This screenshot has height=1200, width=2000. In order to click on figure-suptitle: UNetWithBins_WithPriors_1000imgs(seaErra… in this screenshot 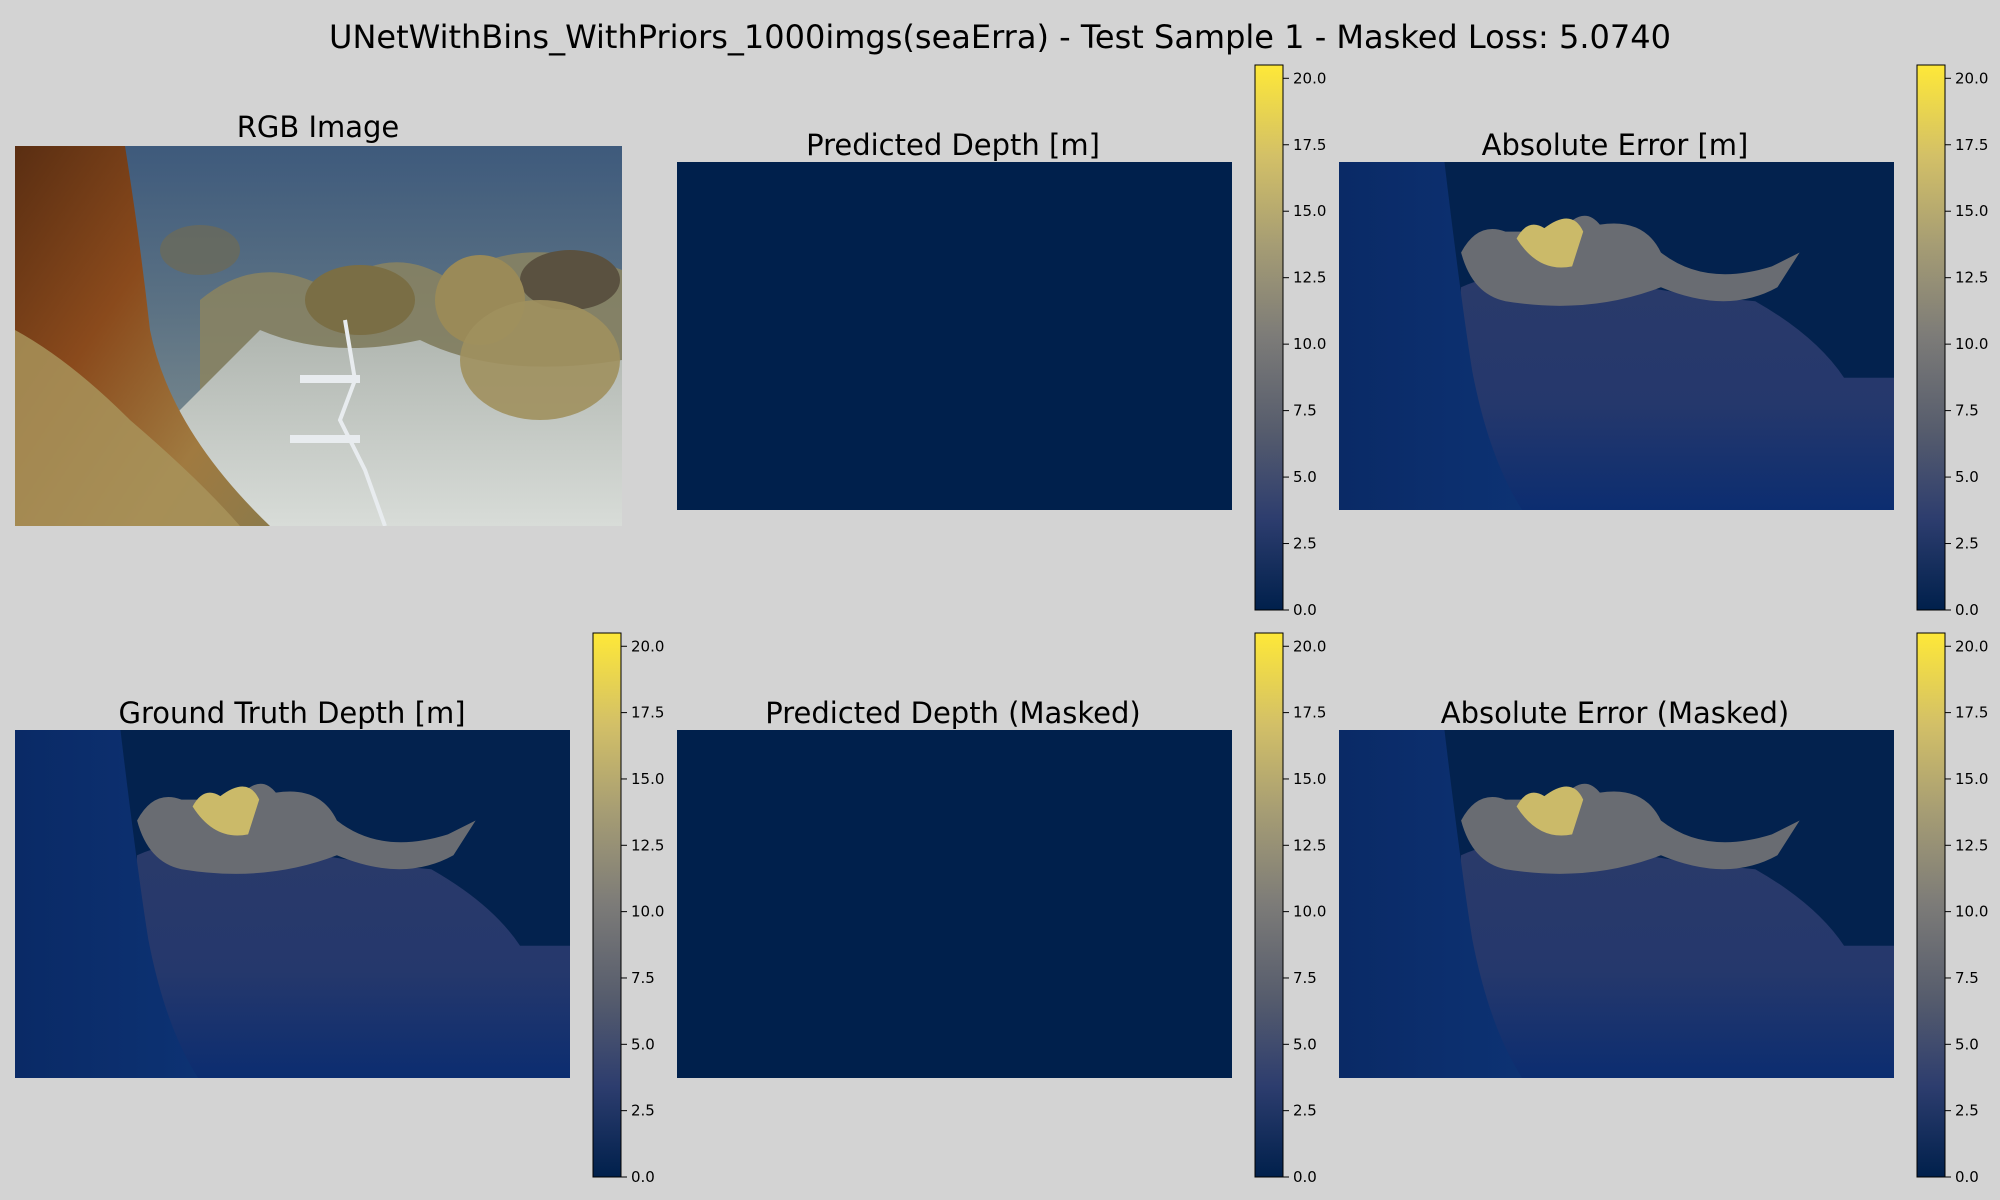, I will do `click(1000, 37)`.